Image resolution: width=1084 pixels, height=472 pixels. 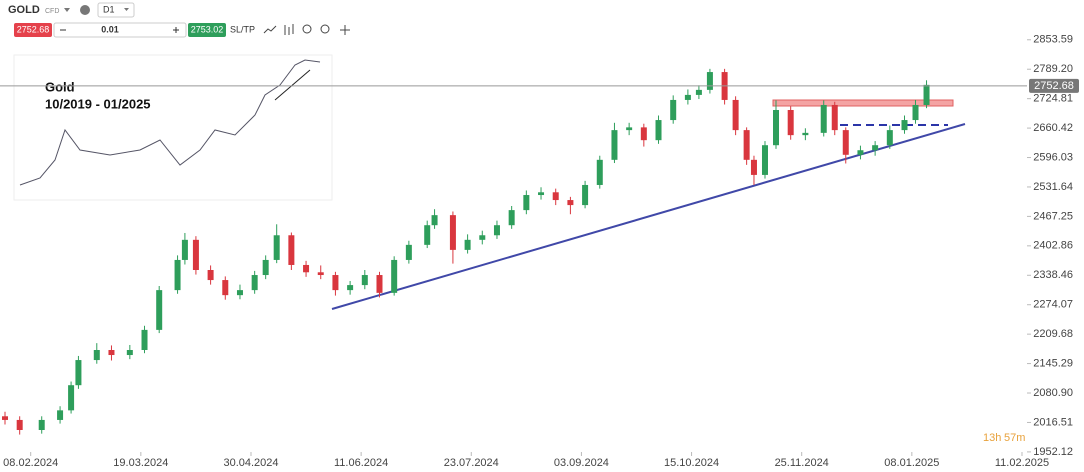 What do you see at coordinates (109, 9) in the screenshot?
I see `timeframe: D1` at bounding box center [109, 9].